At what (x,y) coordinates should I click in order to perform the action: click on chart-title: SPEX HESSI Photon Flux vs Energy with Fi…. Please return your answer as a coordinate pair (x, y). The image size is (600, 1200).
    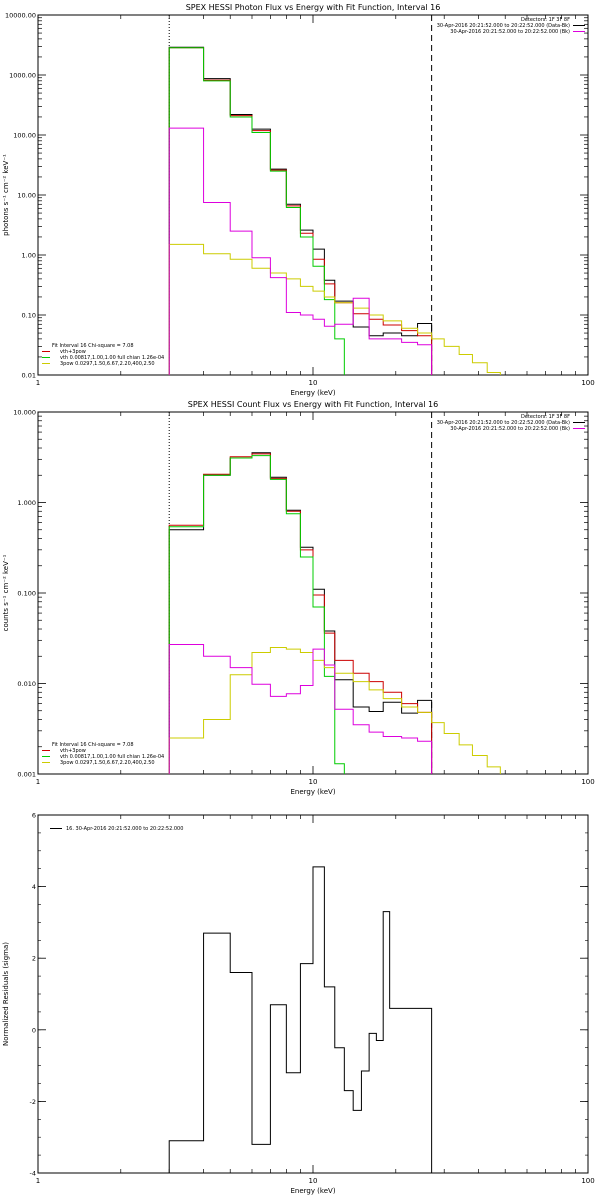
    Looking at the image, I should click on (313, 7).